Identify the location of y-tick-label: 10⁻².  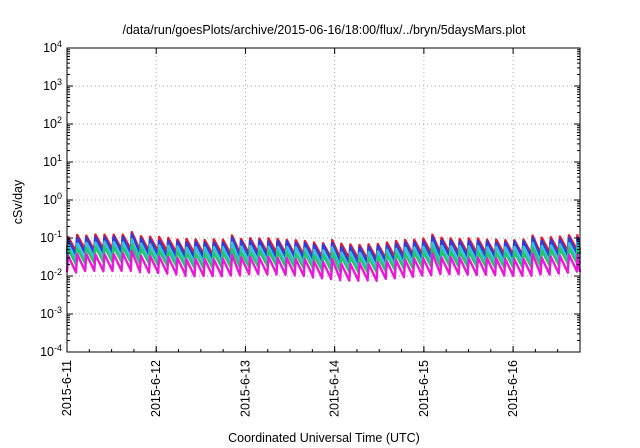
(51, 275).